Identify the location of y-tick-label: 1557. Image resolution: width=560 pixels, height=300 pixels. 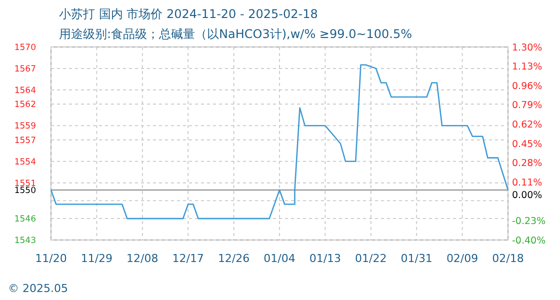
(25, 141).